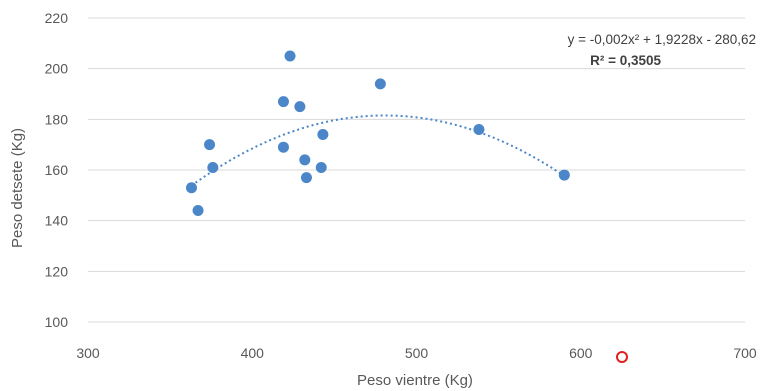 The width and height of the screenshot is (763, 391). Describe the element at coordinates (88, 353) in the screenshot. I see `x-tick-label: 300` at that location.